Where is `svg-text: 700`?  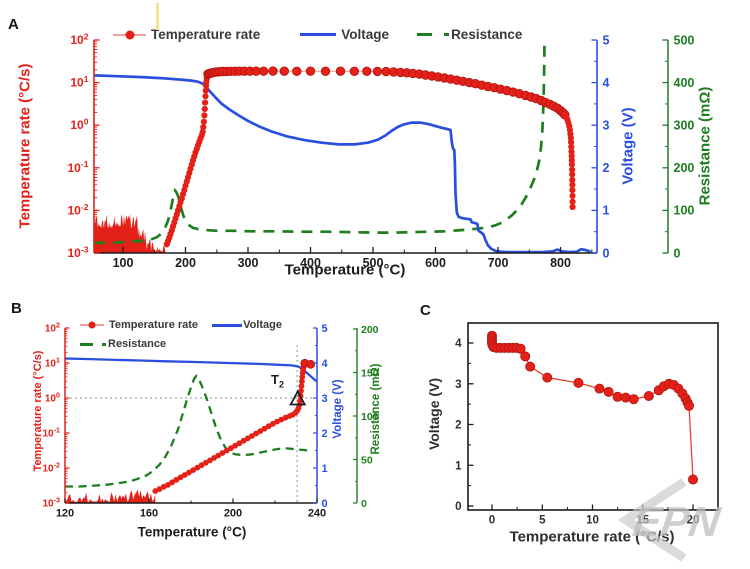 svg-text: 700 is located at coordinates (498, 263).